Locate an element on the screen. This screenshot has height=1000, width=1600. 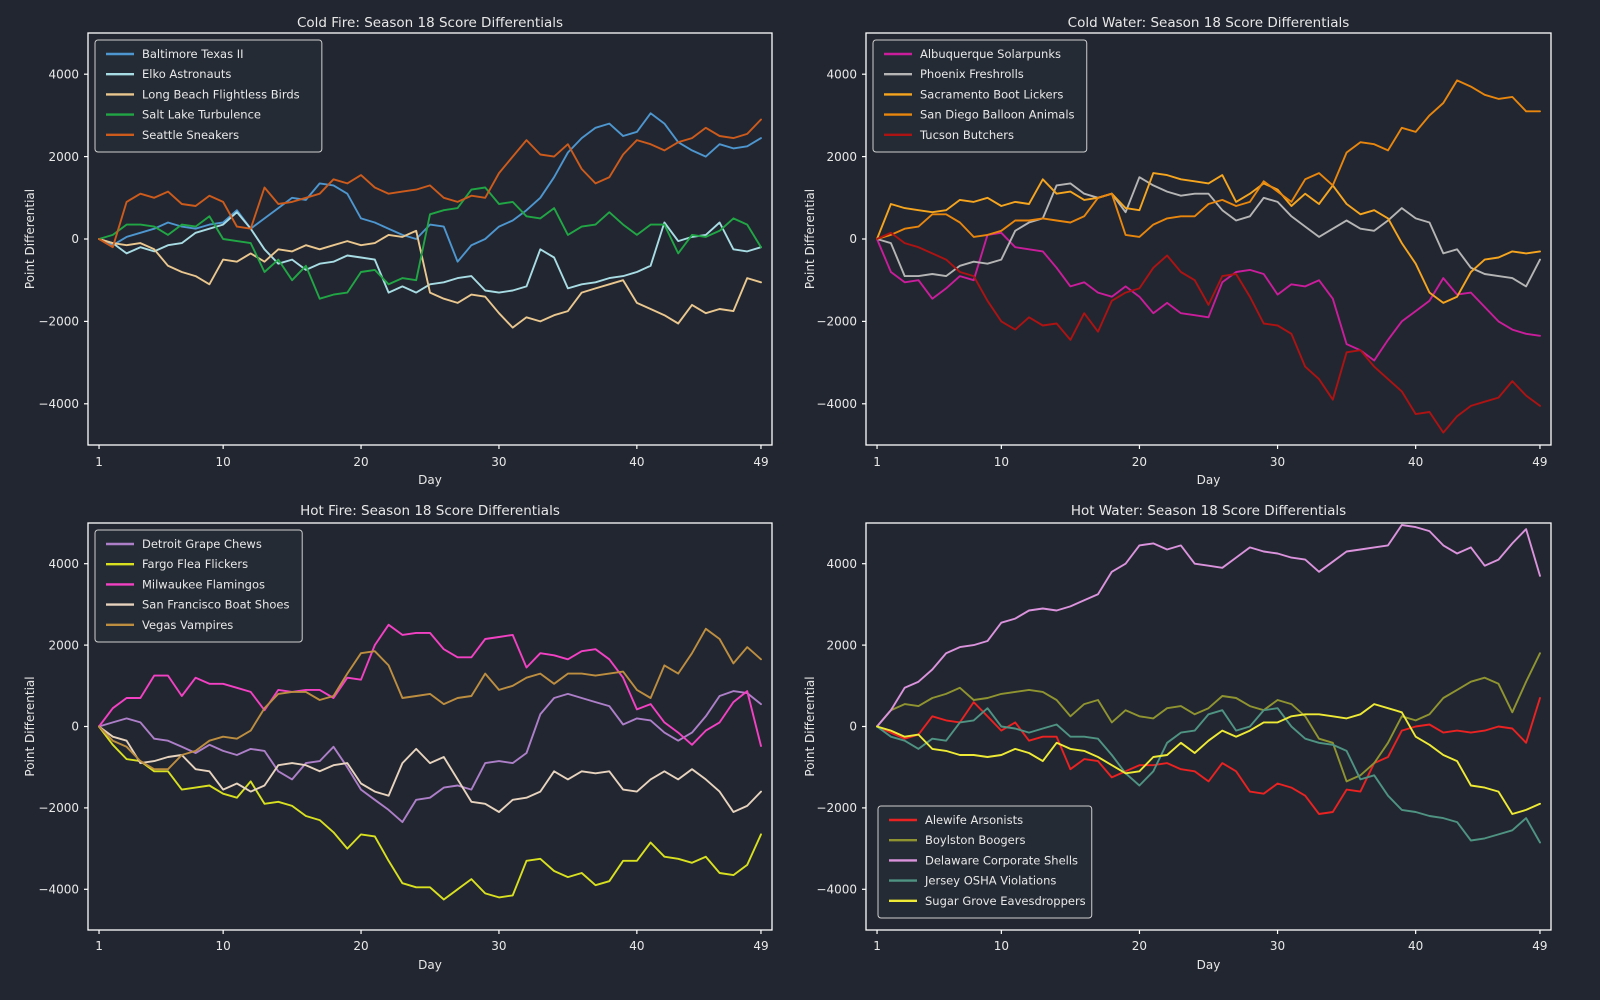
chart-title: Hot Water: Season 18 Score Differentials is located at coordinates (1208, 511).